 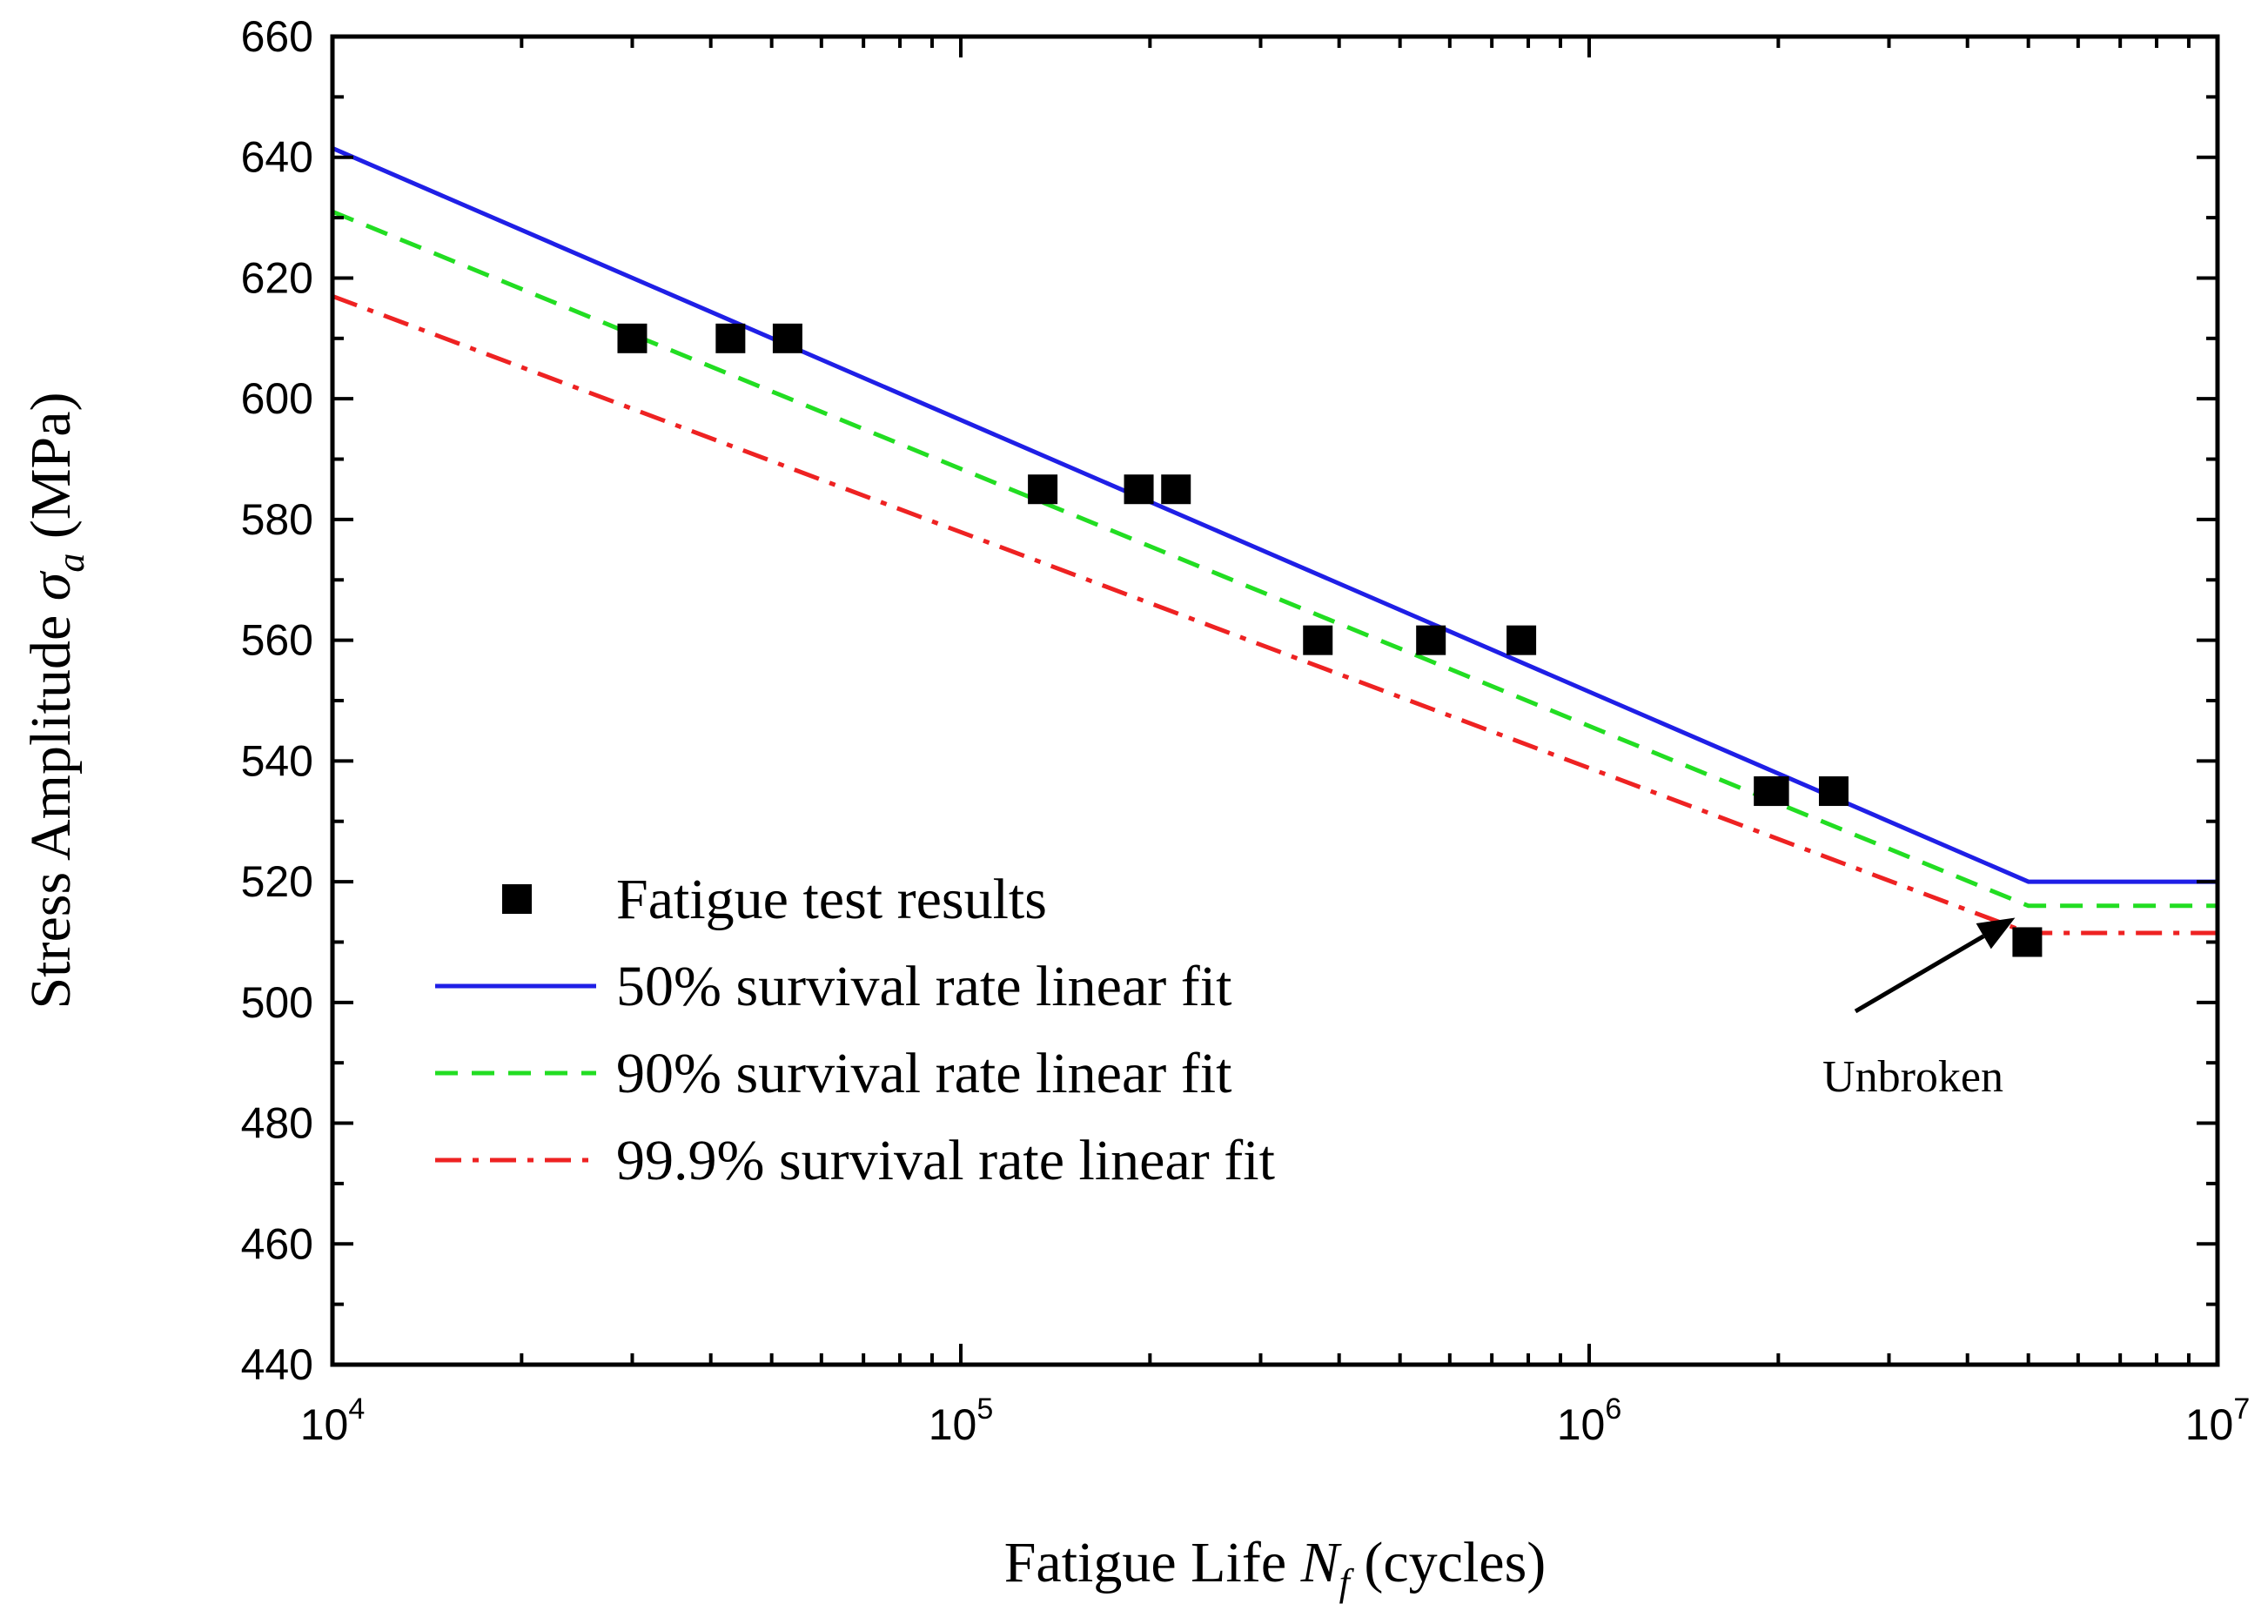 I want to click on y-tick-label: 620, so click(x=277, y=277).